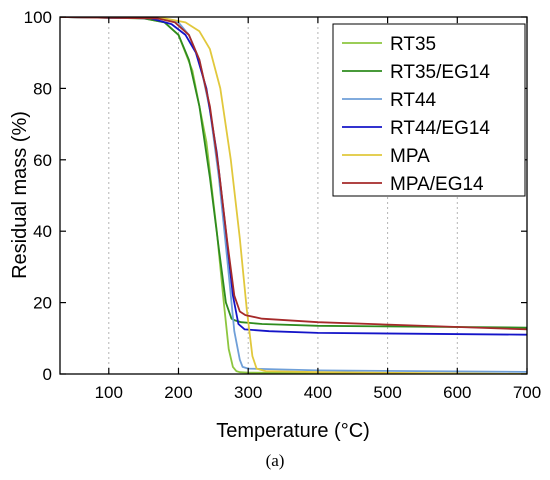  What do you see at coordinates (387, 392) in the screenshot?
I see `x-tick-label: 500` at bounding box center [387, 392].